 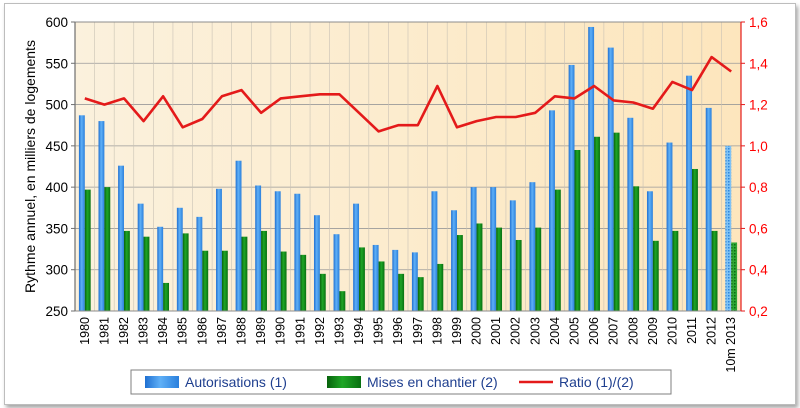 I want to click on right-tick-label: 0,8, so click(x=758, y=187).